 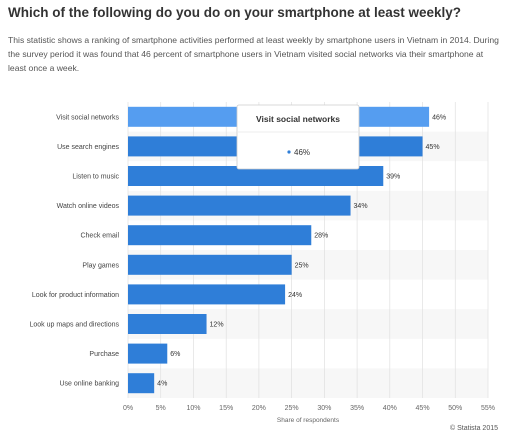 What do you see at coordinates (226, 408) in the screenshot?
I see `x-tick-label: 15%` at bounding box center [226, 408].